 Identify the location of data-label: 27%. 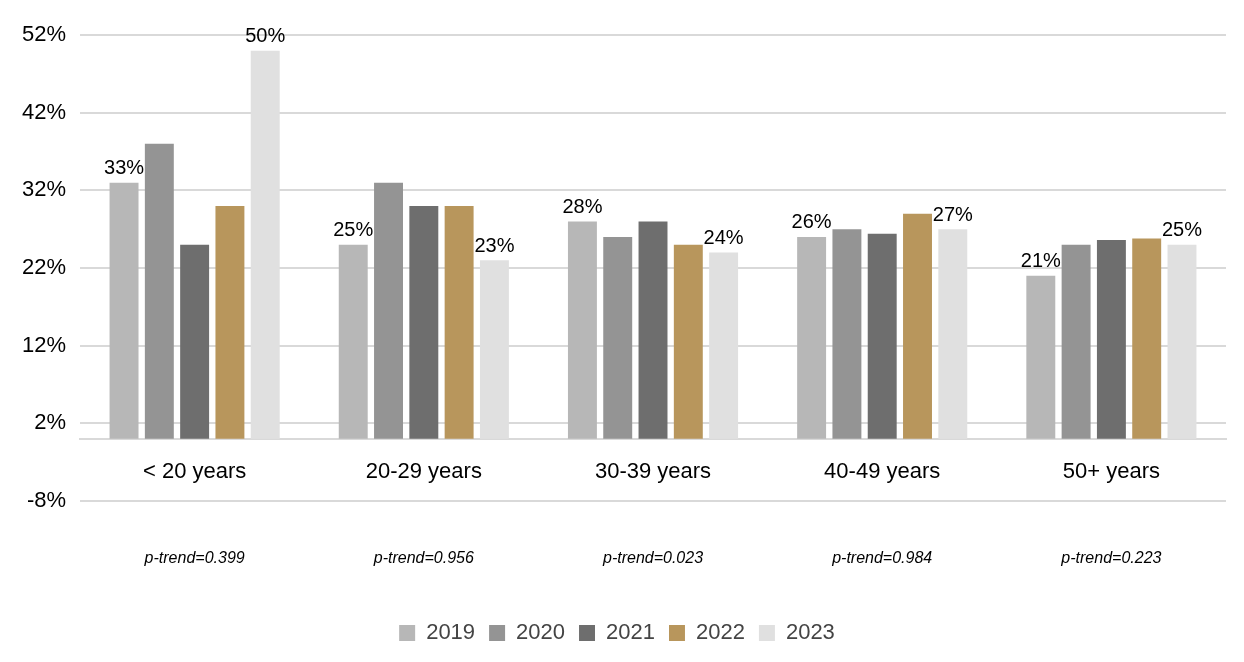
(953, 213).